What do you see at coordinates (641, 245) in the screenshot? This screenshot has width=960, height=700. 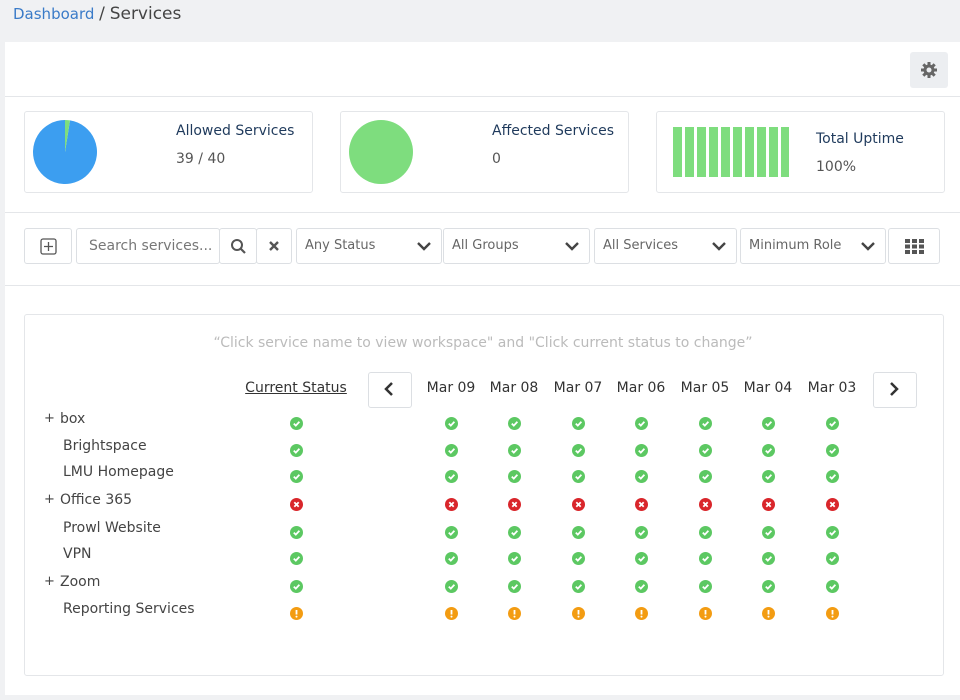 I see `filter-label: All Services` at bounding box center [641, 245].